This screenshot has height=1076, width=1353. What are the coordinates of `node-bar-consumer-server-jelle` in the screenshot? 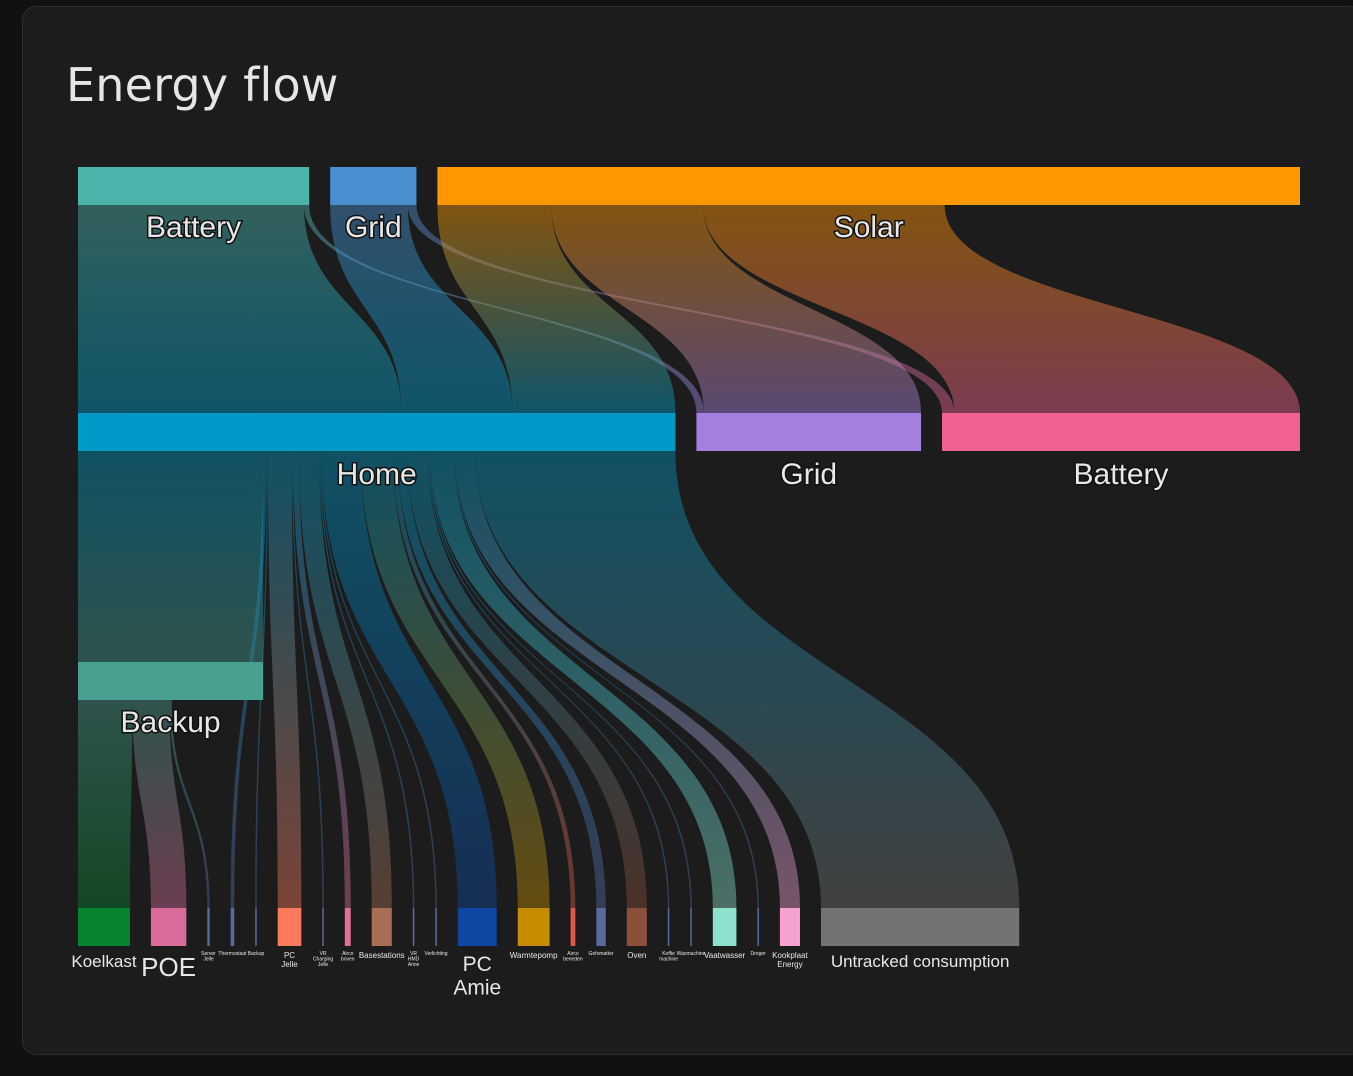 It's located at (208, 927).